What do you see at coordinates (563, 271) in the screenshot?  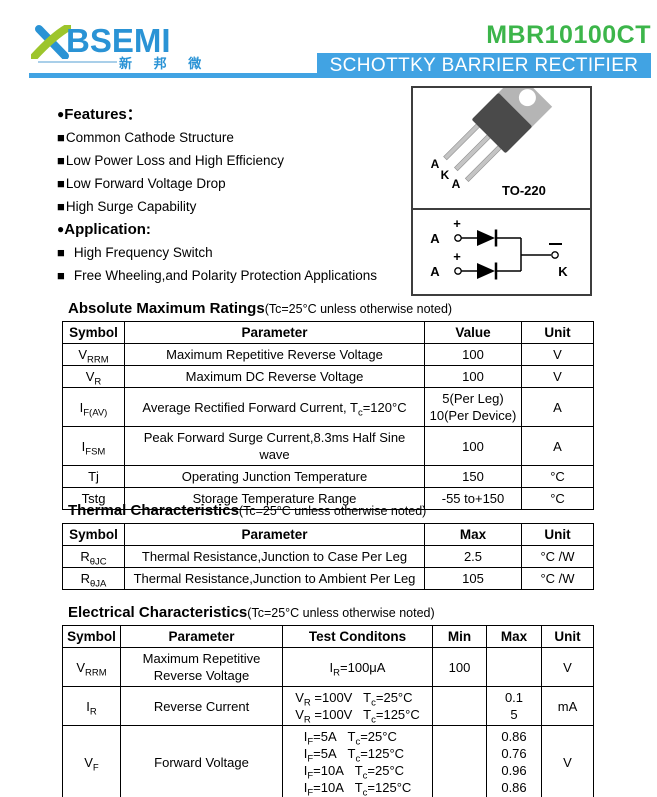 I see `circuit-cathode-label: K` at bounding box center [563, 271].